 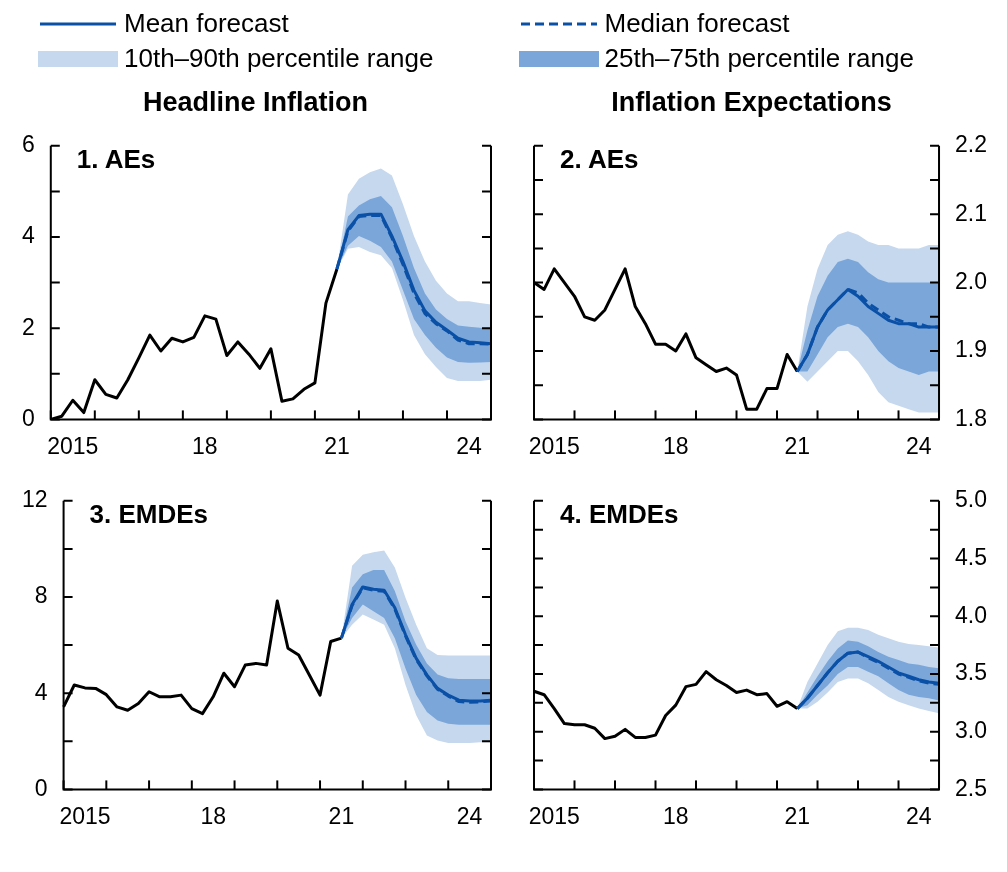 What do you see at coordinates (971, 212) in the screenshot?
I see `y2-tick-label: 2.1` at bounding box center [971, 212].